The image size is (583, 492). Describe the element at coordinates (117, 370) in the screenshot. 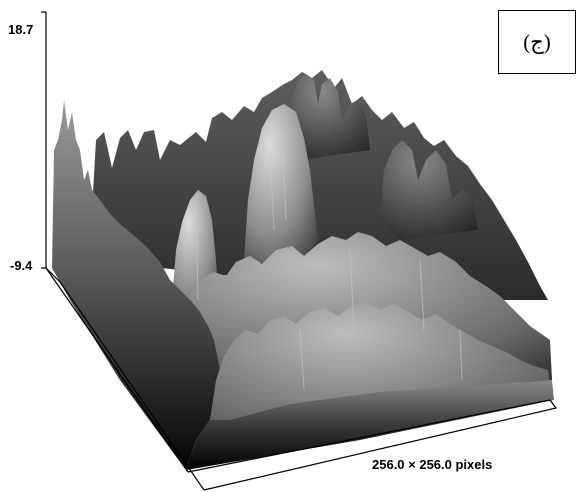

I see `base-outline-left-inner` at that location.